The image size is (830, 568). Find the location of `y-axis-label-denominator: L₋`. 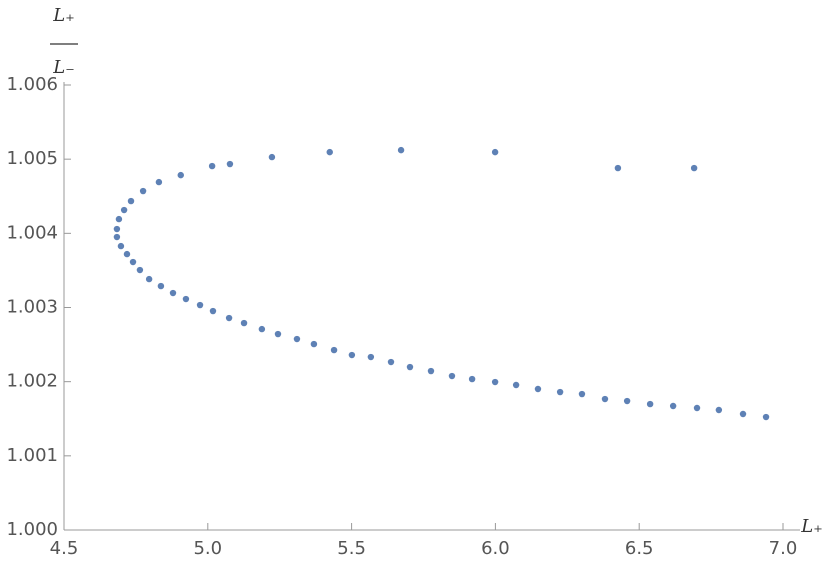

y-axis-label-denominator: L₋ is located at coordinates (63, 67).